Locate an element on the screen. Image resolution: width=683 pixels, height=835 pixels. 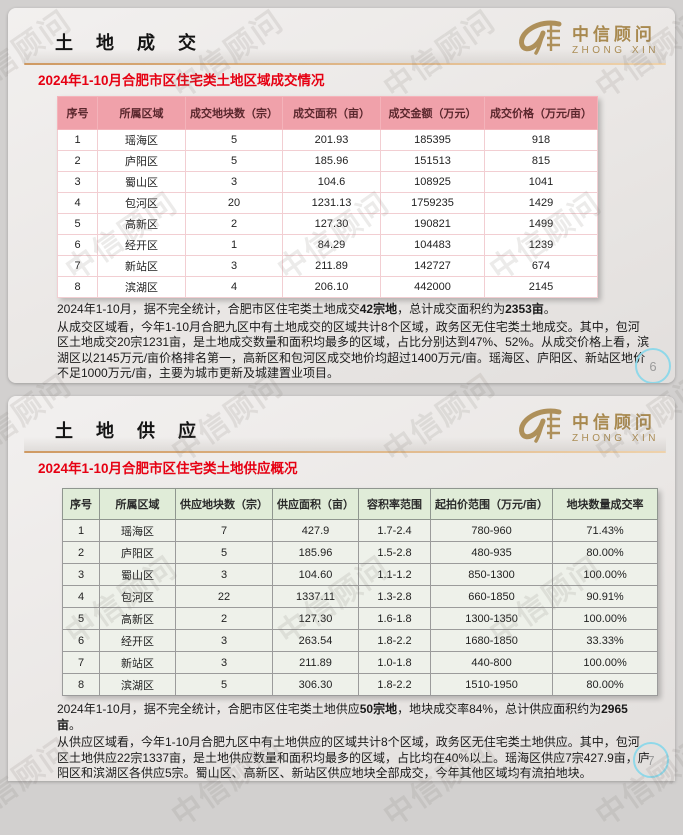
table-cell: 33.33% is located at coordinates (605, 640).